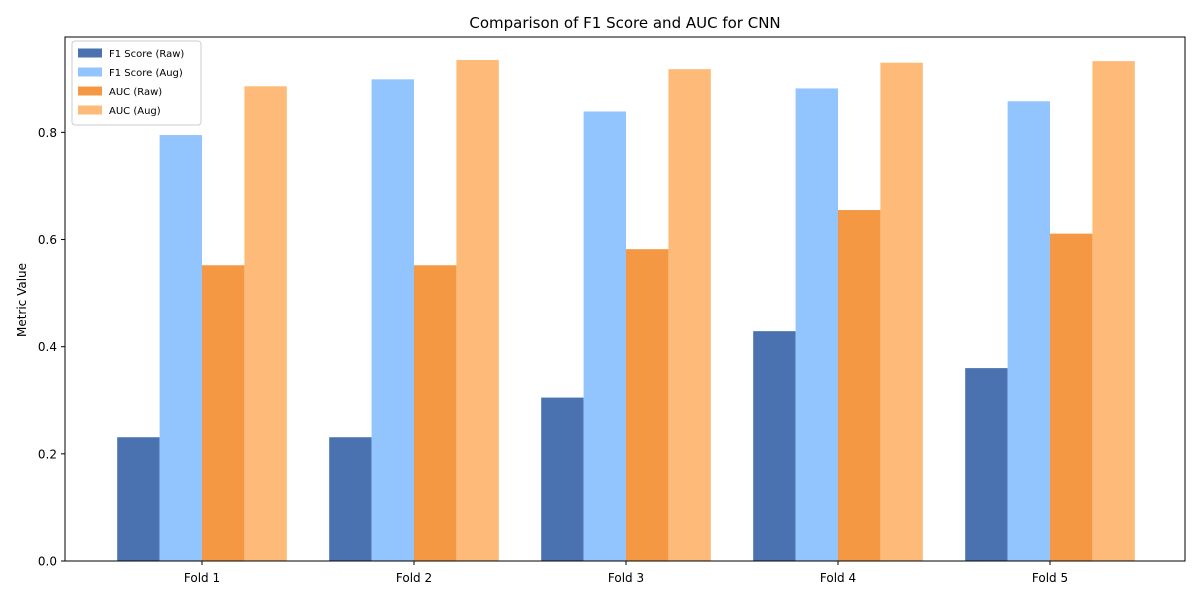 Image resolution: width=1200 pixels, height=604 pixels. I want to click on y-tick-label: 0.0, so click(47, 562).